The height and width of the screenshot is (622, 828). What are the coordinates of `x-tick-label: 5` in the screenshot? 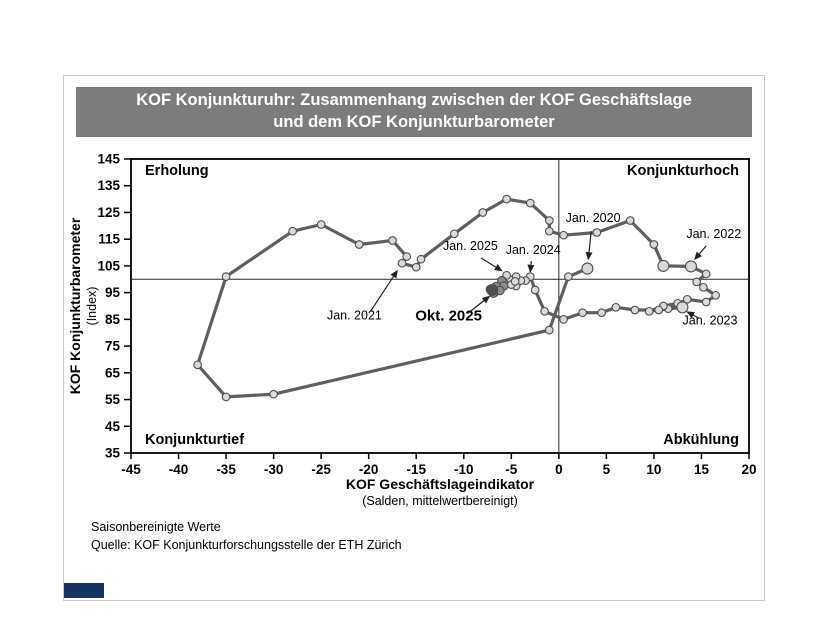 It's located at (607, 469).